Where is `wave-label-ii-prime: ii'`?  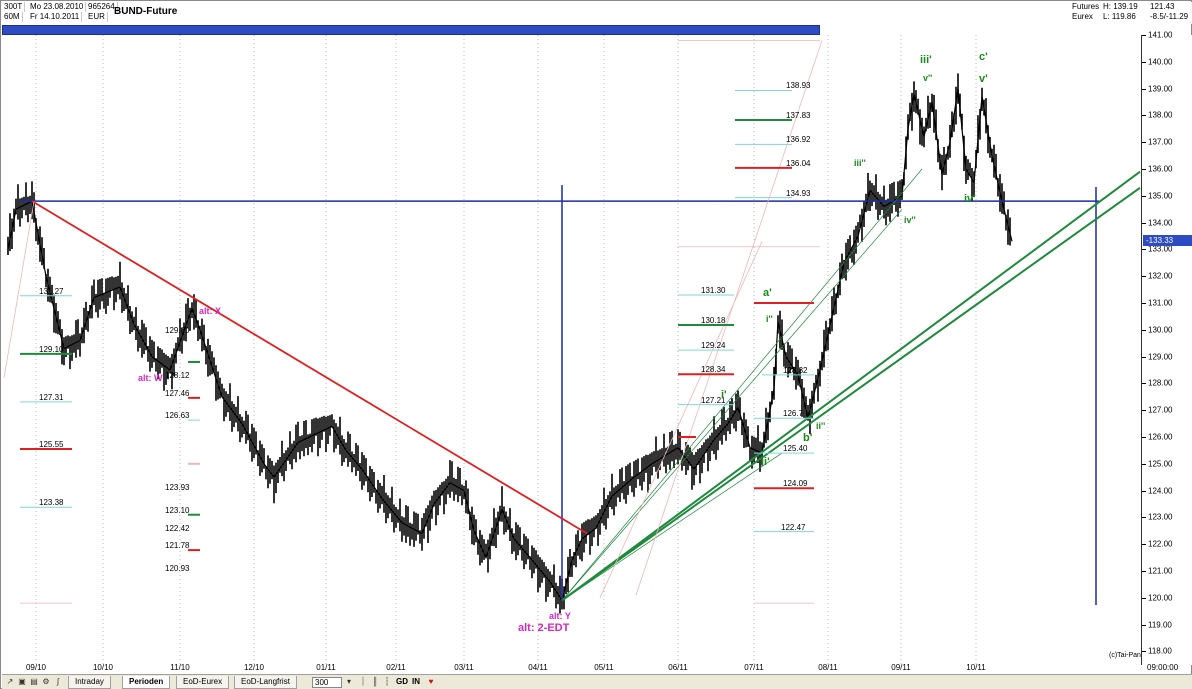 wave-label-ii-prime: ii' is located at coordinates (765, 461).